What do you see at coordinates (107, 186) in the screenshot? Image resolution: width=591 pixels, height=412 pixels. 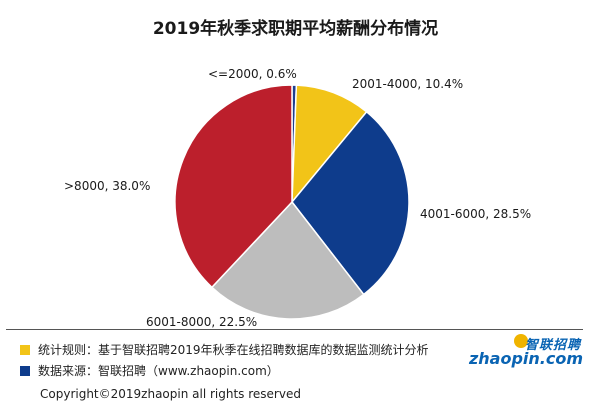 I see `slice-label-8000: >8000, 38.0%` at bounding box center [107, 186].